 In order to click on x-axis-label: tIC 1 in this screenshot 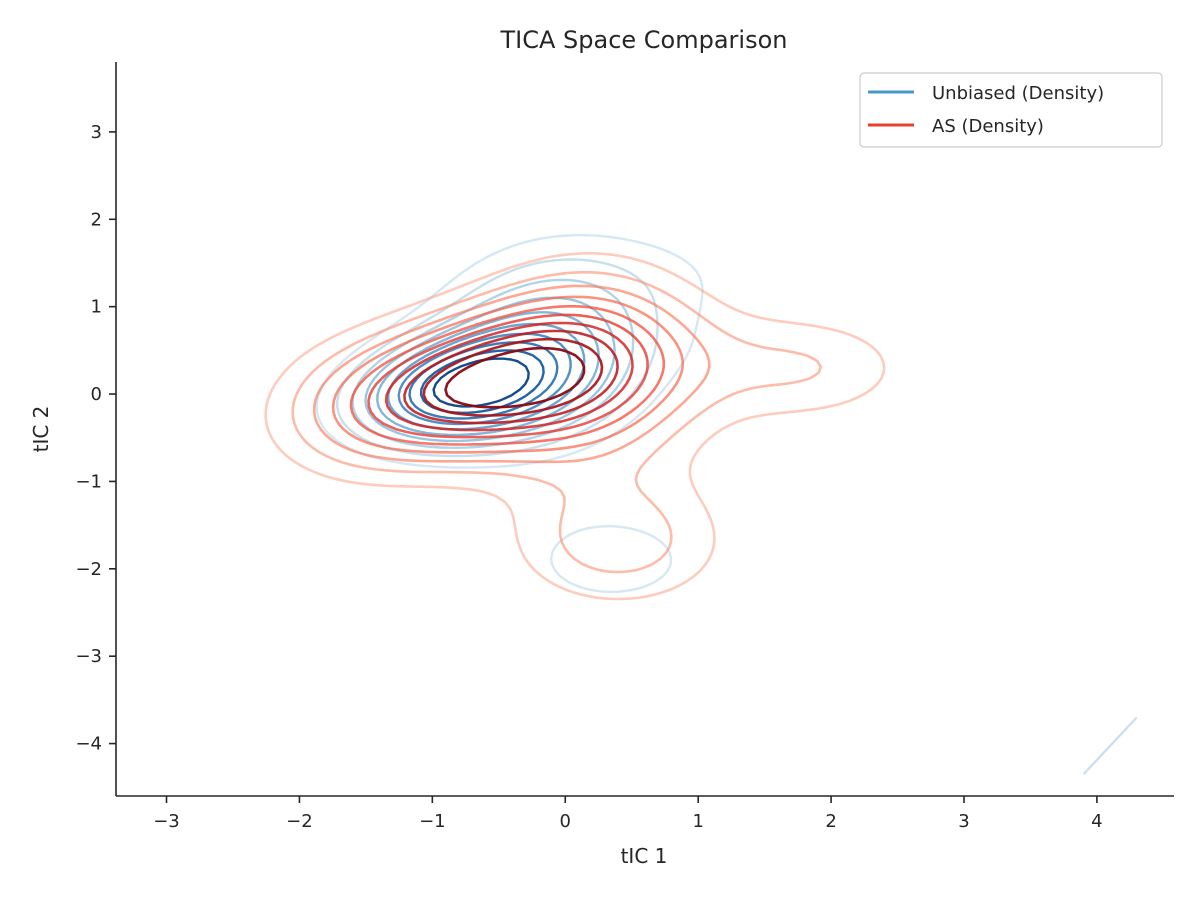, I will do `click(644, 856)`.